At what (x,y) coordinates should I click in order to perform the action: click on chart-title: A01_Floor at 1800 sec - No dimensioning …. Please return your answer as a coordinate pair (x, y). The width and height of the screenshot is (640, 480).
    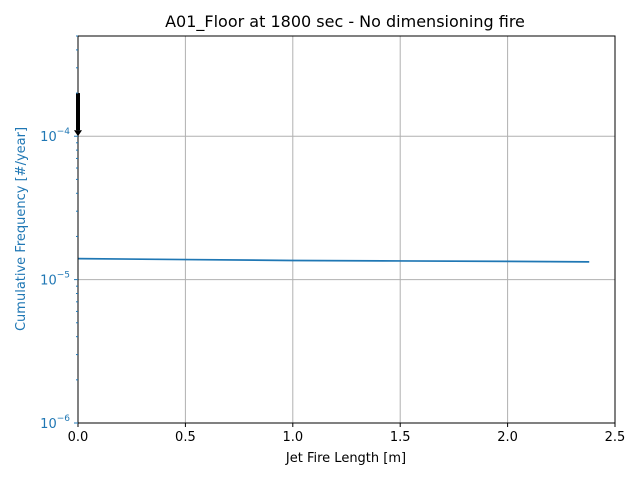
    Looking at the image, I should click on (345, 22).